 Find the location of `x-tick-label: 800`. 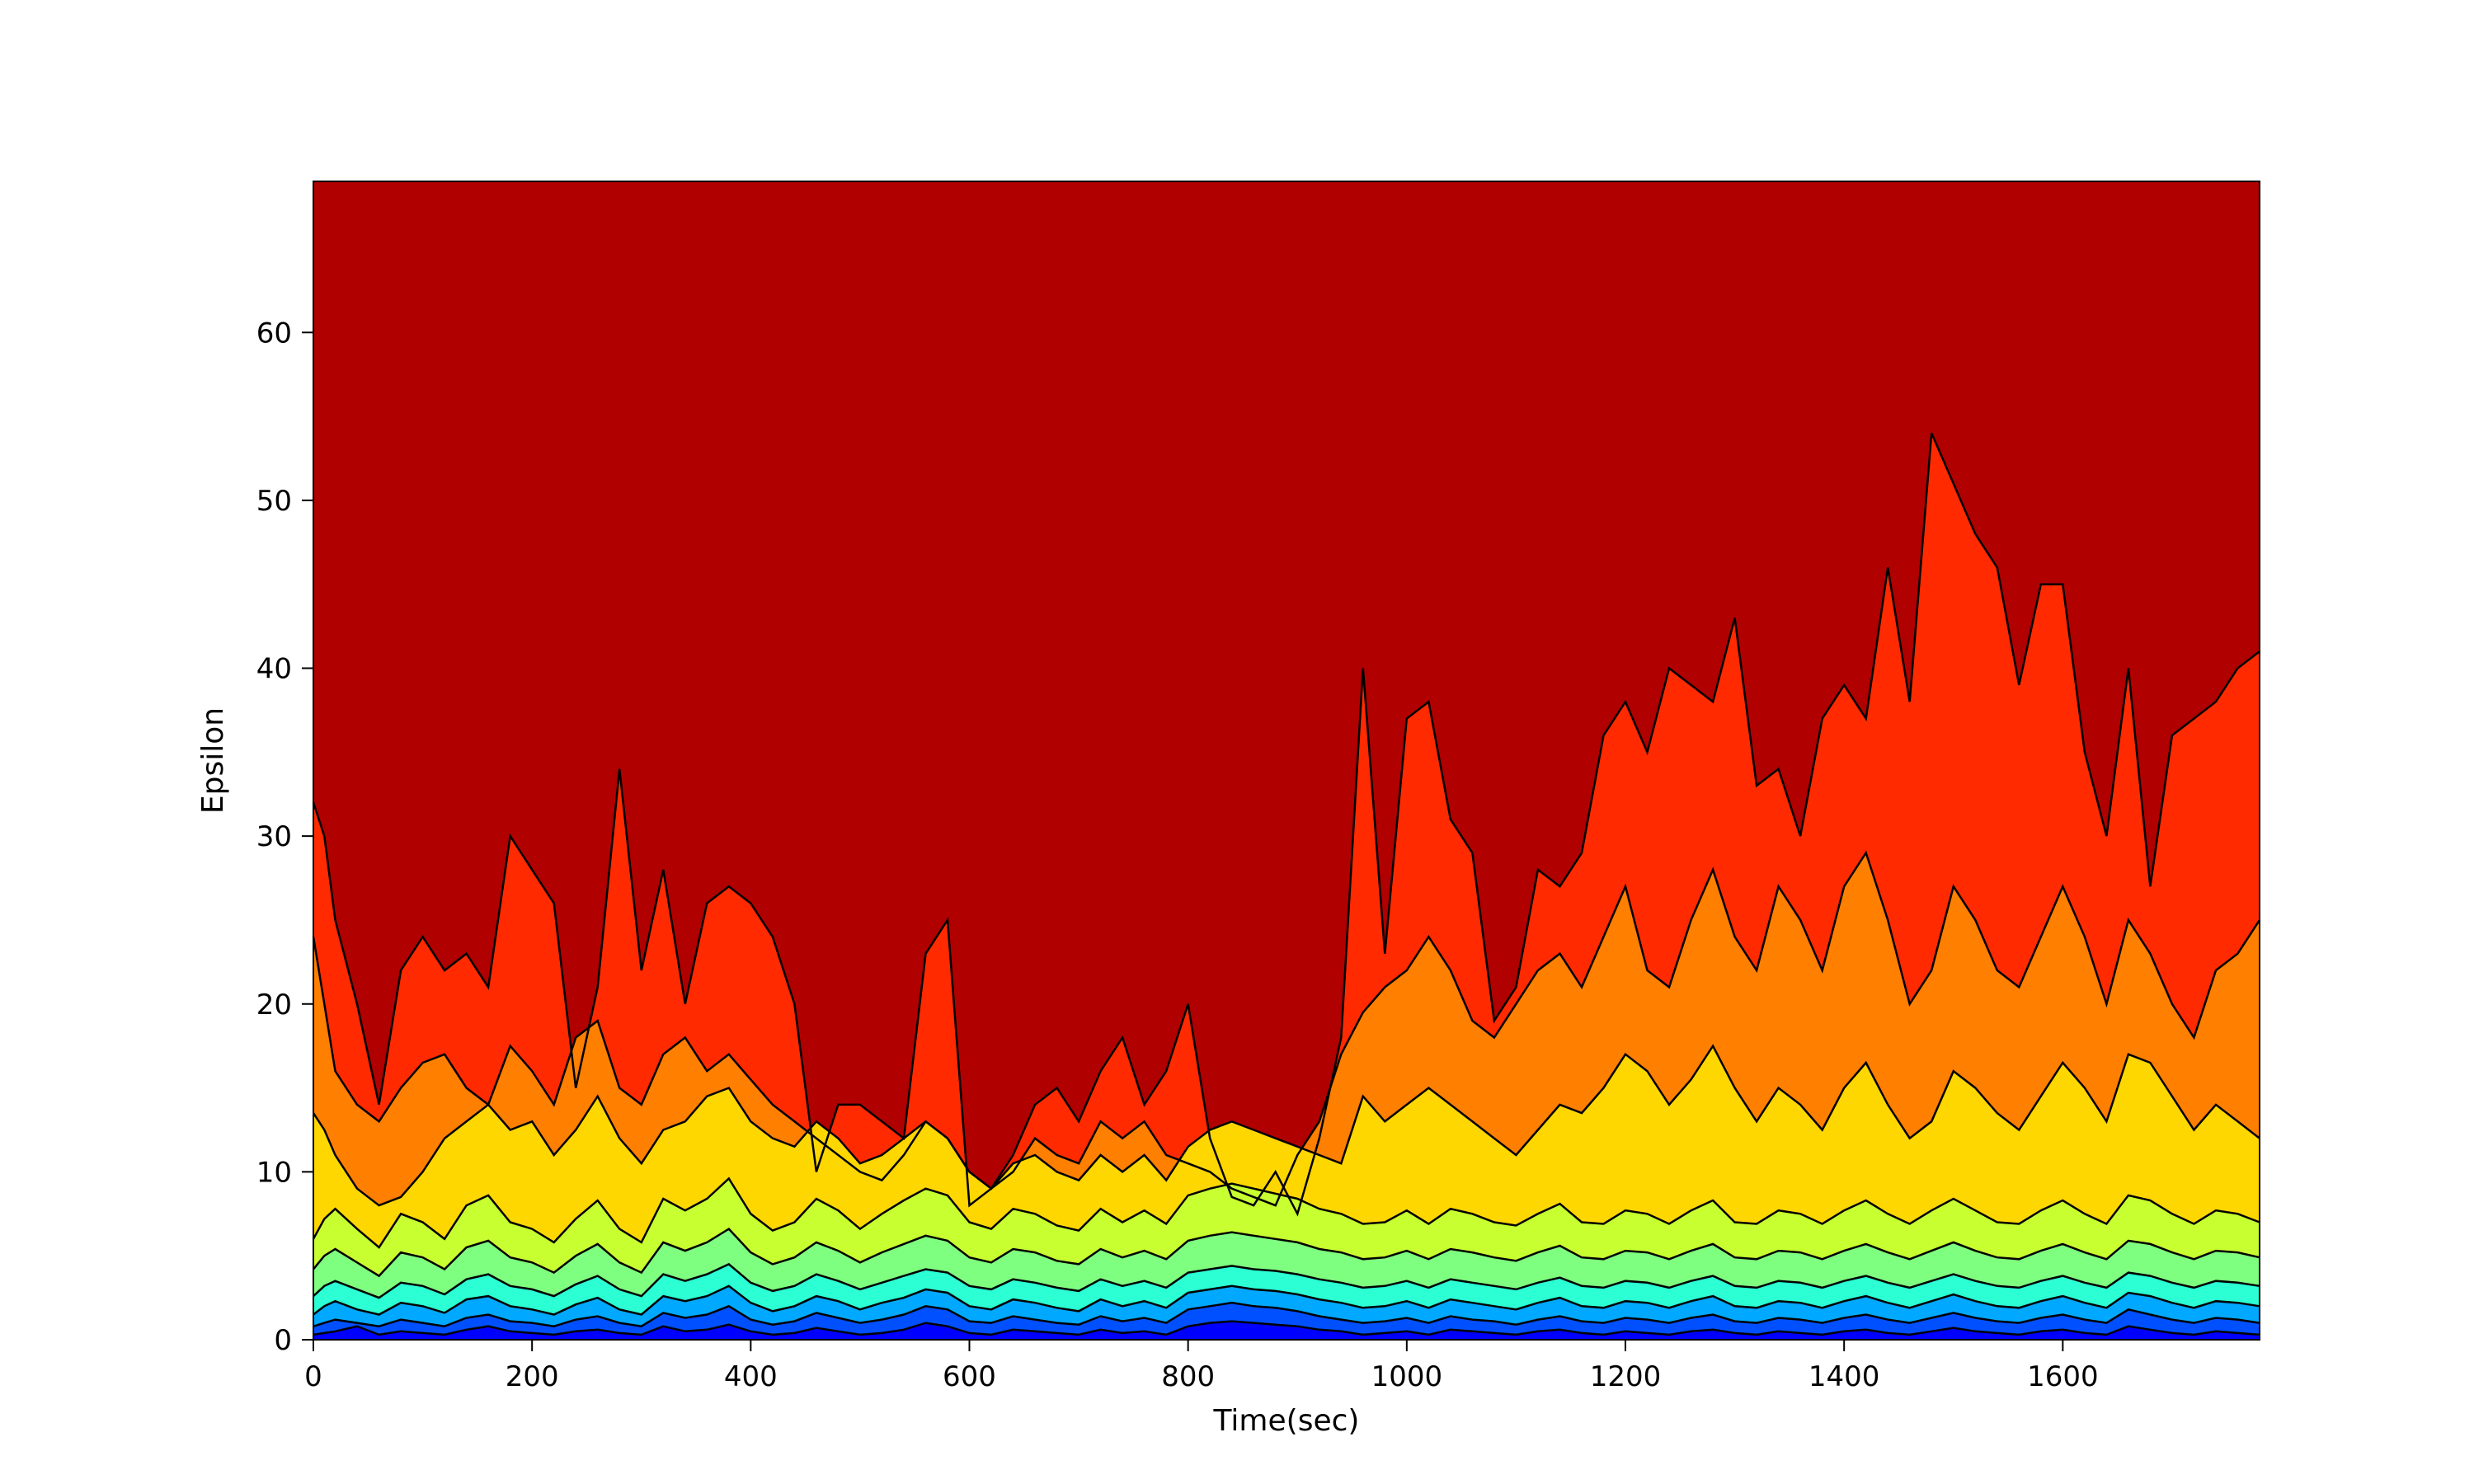

x-tick-label: 800 is located at coordinates (1188, 1376).